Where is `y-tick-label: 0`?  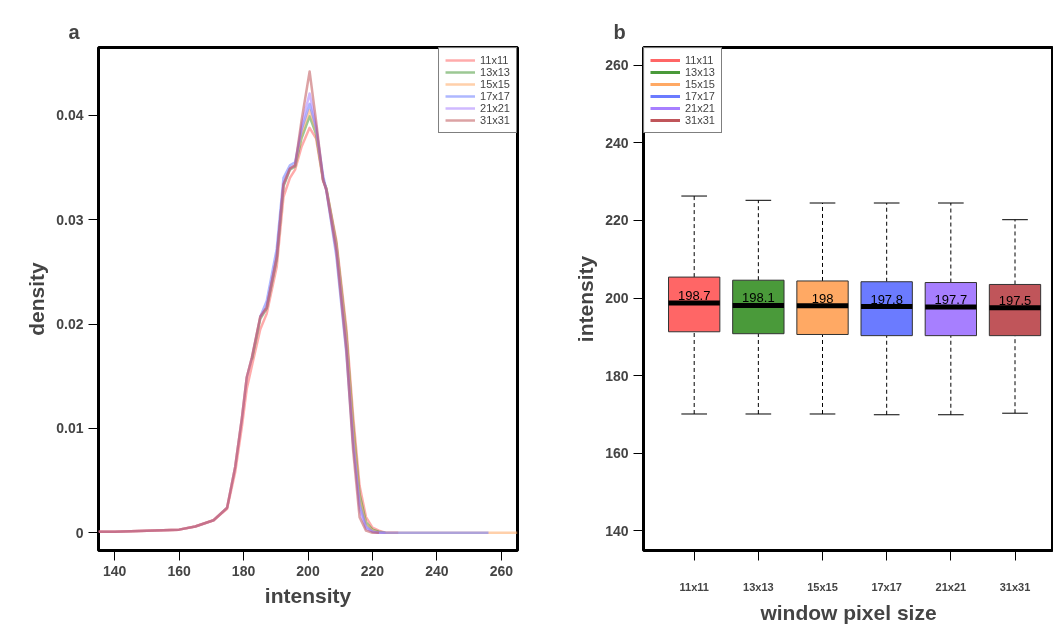
y-tick-label: 0 is located at coordinates (79, 532).